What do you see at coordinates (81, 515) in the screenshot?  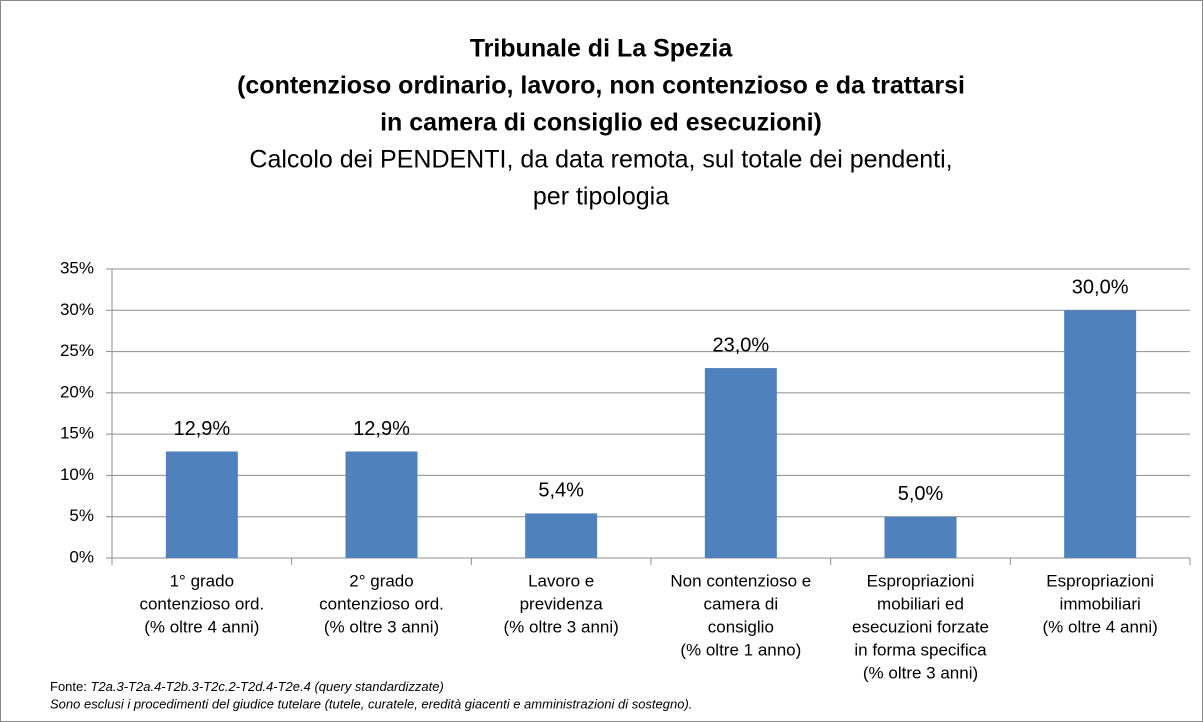 I see `y-tick-label: 5%` at bounding box center [81, 515].